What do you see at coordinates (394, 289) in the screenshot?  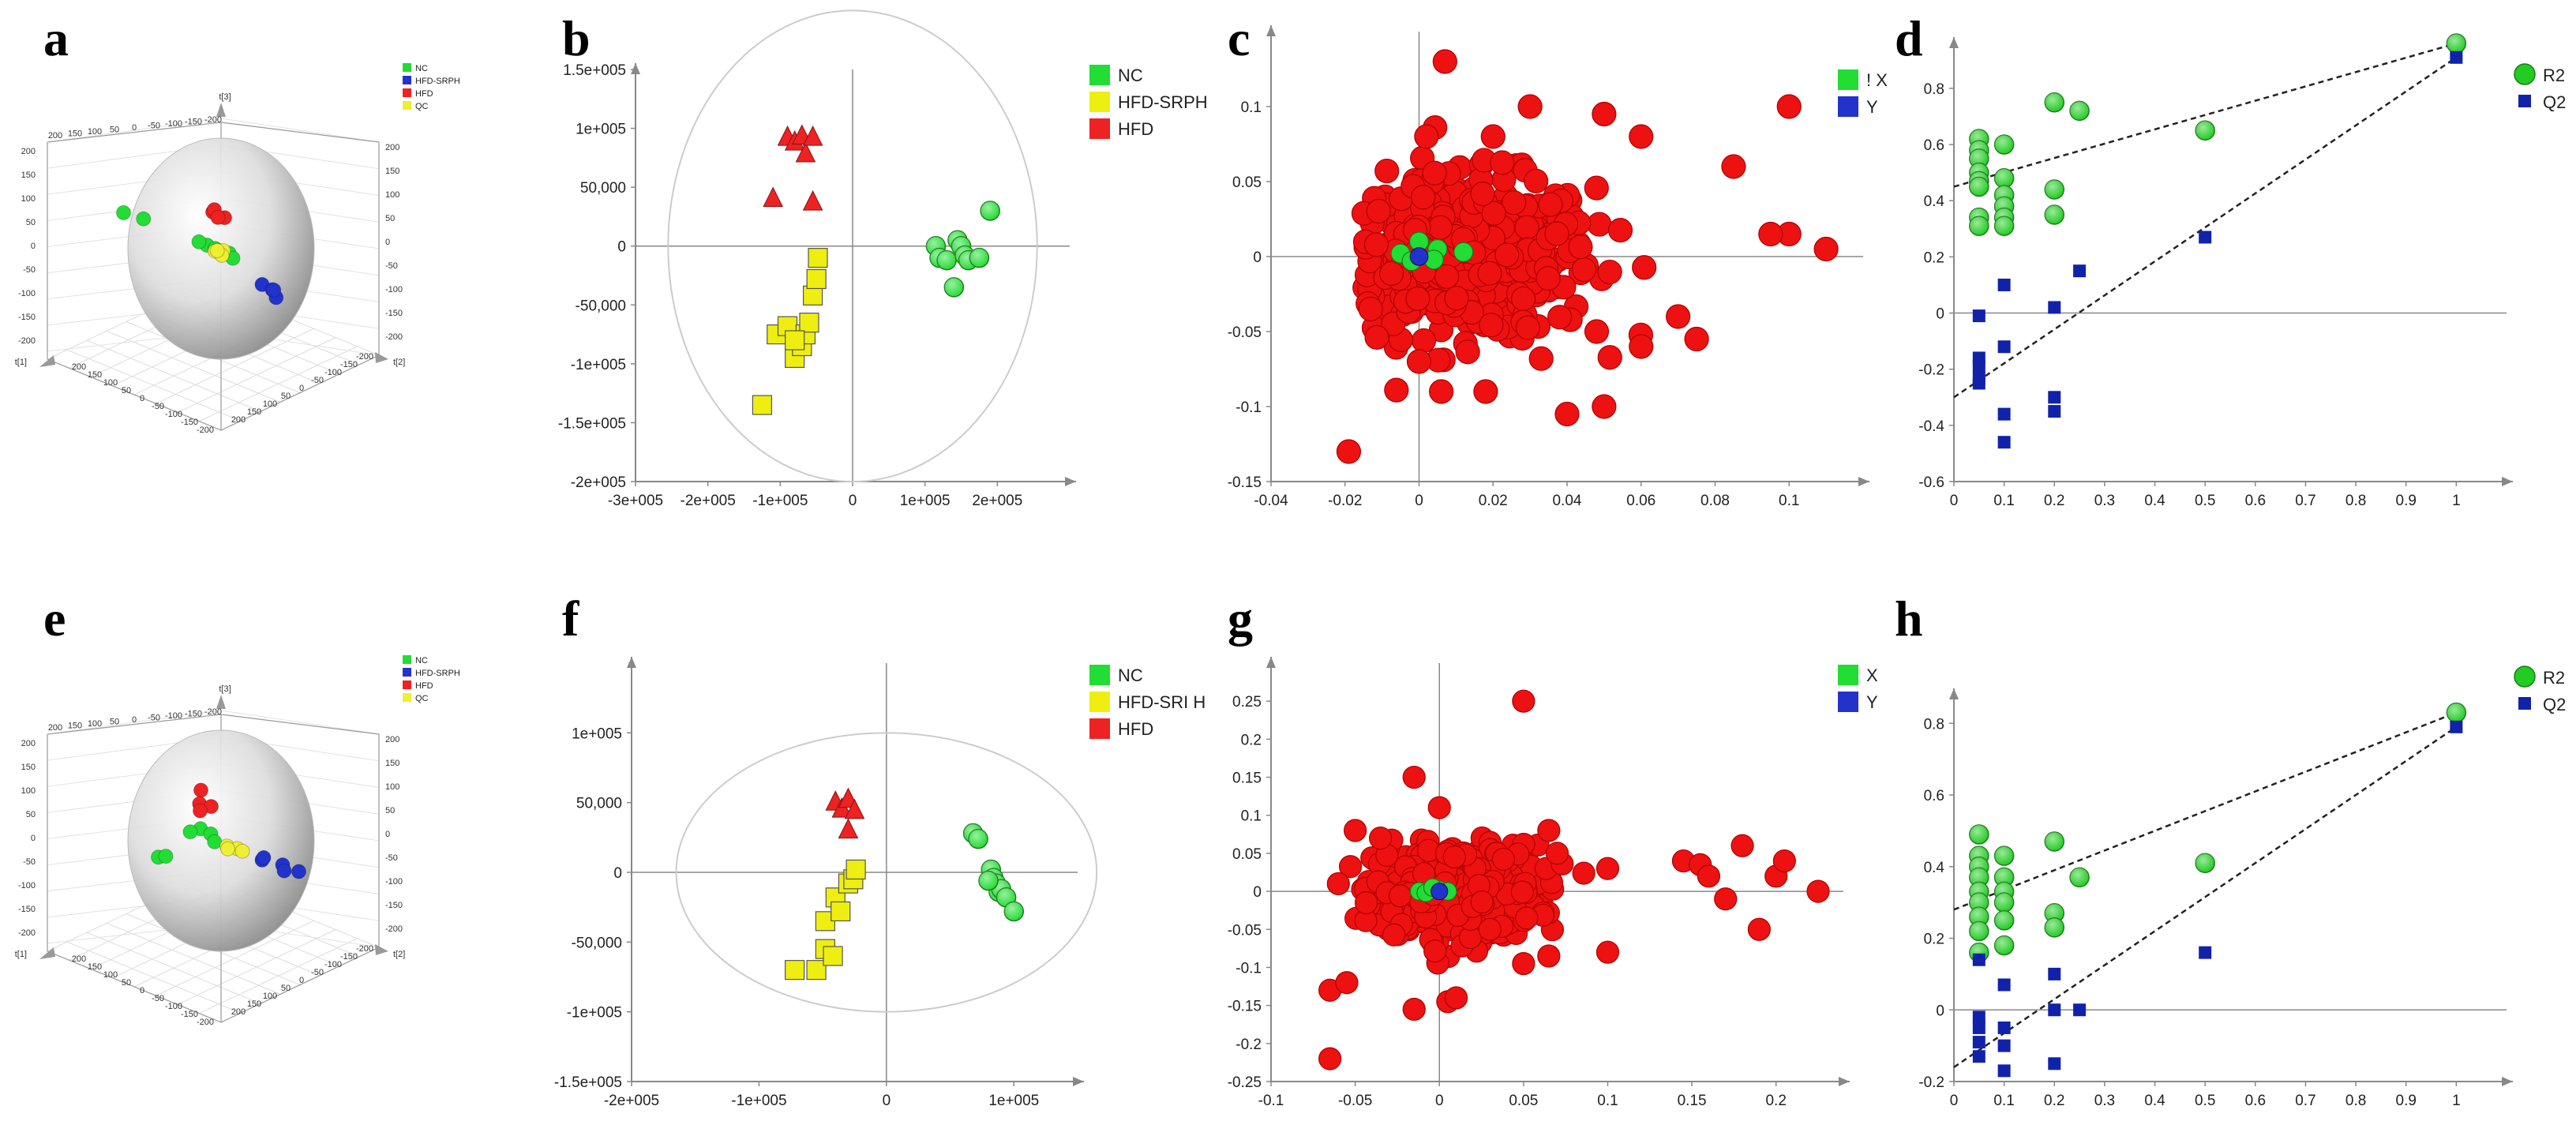 I see `tick3d-right-a-6: -100` at bounding box center [394, 289].